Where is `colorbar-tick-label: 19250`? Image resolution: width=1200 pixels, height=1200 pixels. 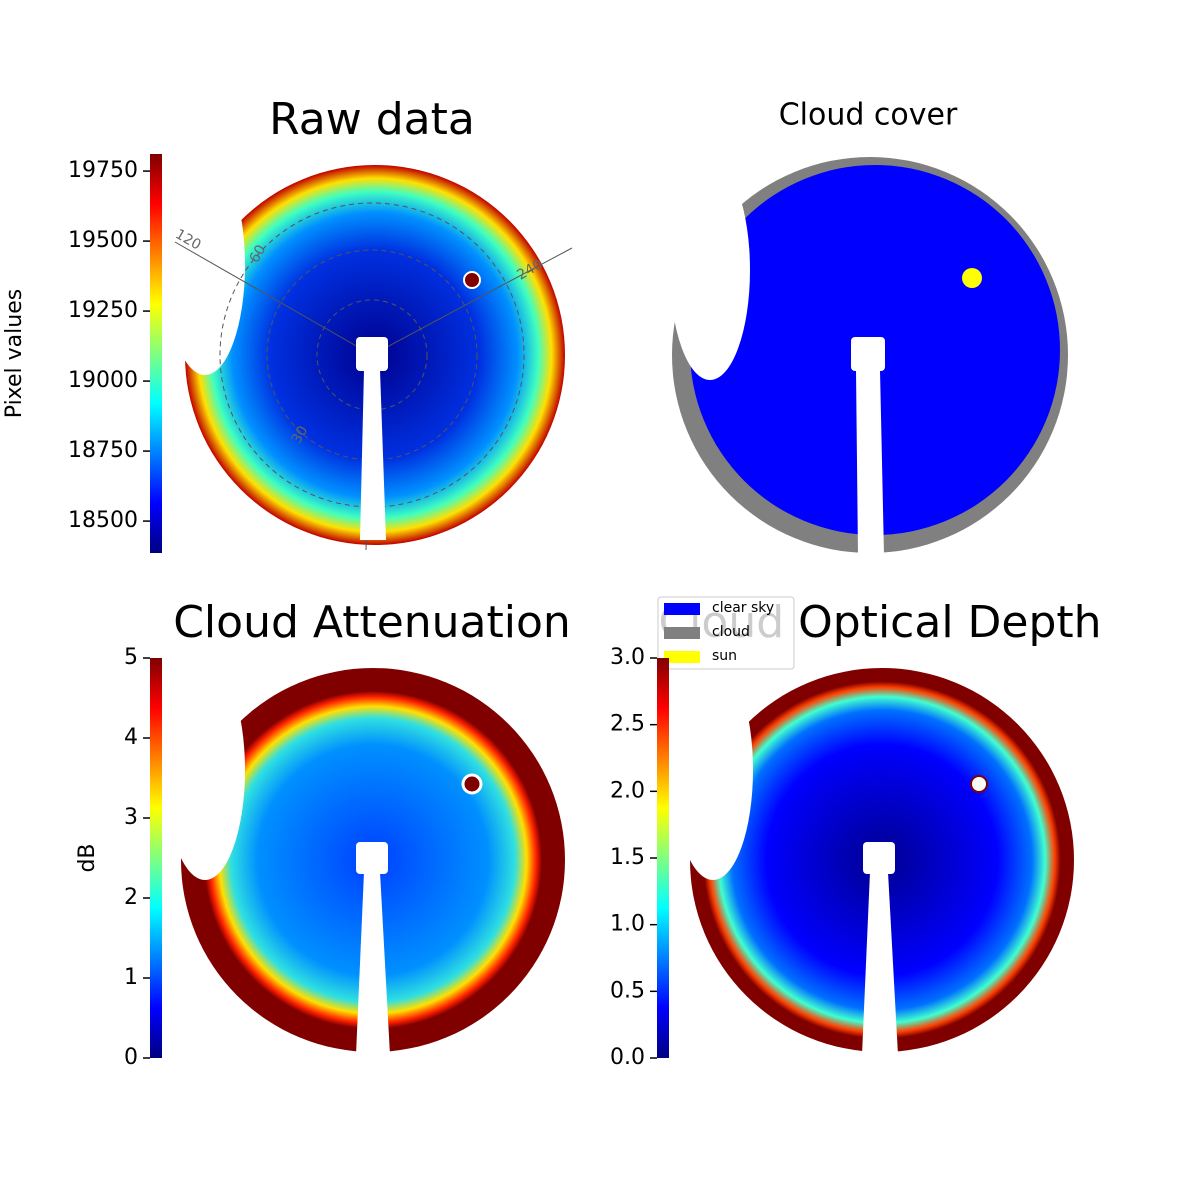 colorbar-tick-label: 19250 is located at coordinates (103, 310).